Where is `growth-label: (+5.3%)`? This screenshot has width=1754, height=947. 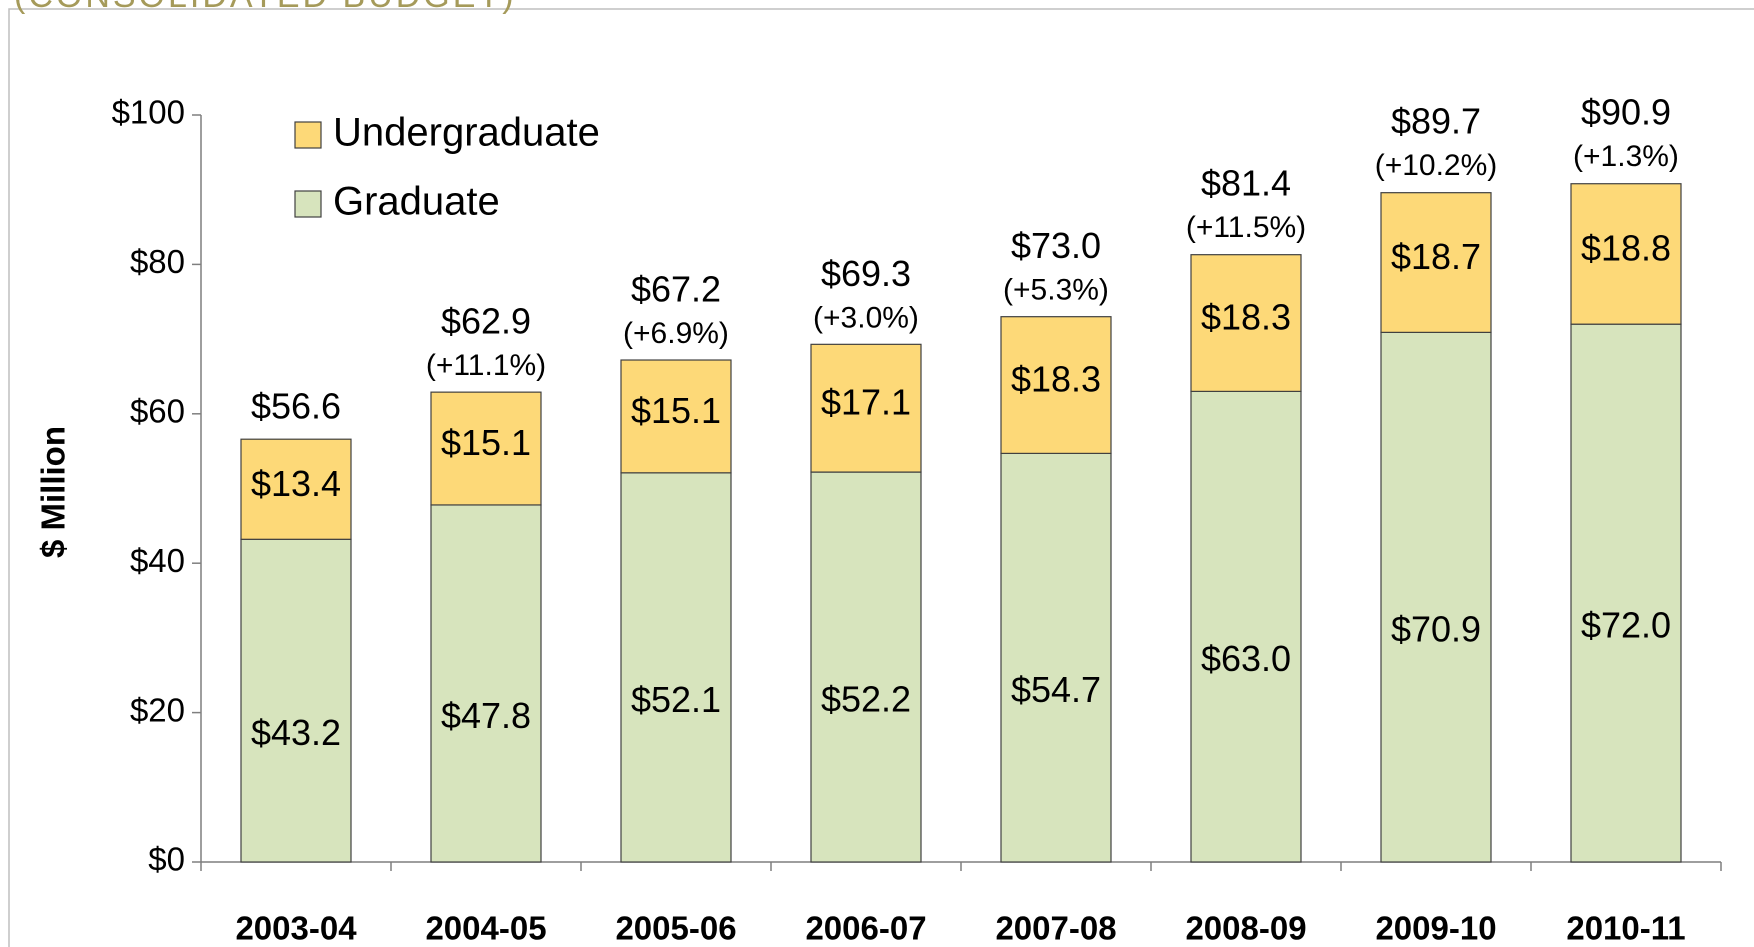 growth-label: (+5.3%) is located at coordinates (1056, 290).